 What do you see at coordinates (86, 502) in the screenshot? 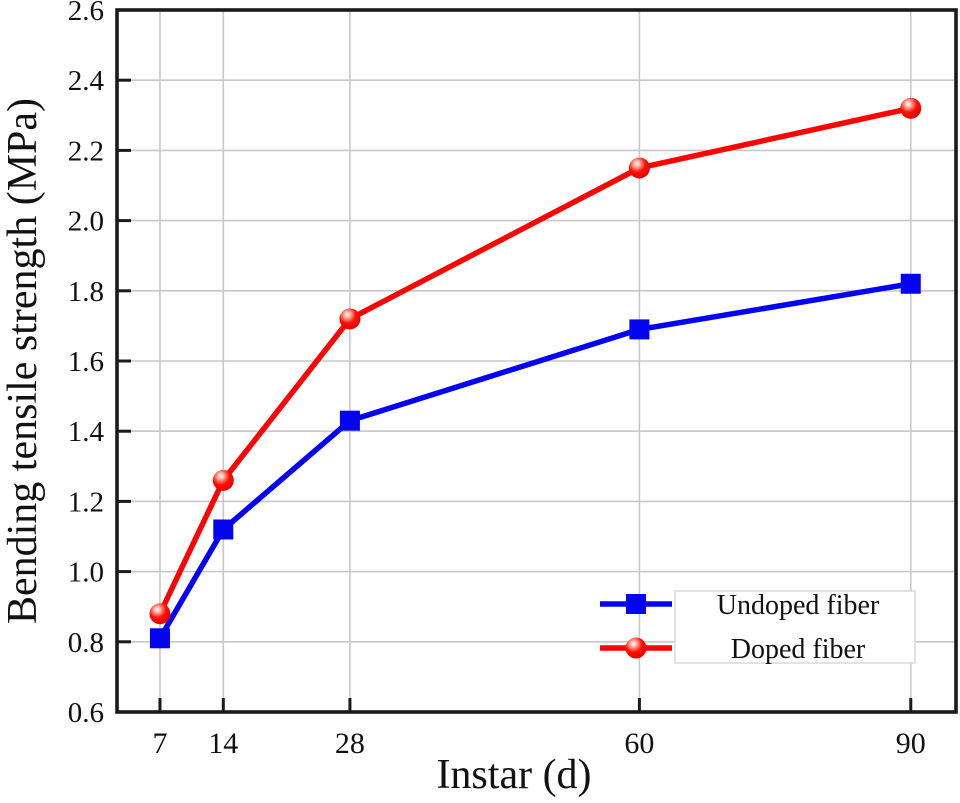
I see `y-tick-label: 1.2` at bounding box center [86, 502].